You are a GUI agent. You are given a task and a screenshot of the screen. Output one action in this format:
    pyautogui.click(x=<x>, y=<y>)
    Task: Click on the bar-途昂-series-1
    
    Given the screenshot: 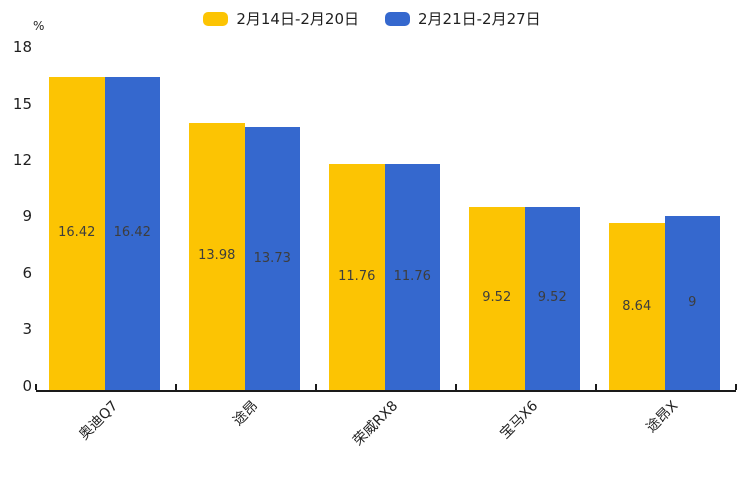 What is the action you would take?
    pyautogui.click(x=217, y=256)
    